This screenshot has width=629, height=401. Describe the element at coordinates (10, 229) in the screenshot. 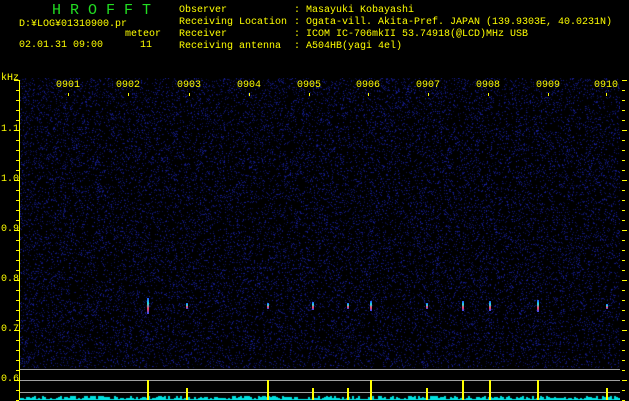

I see `y-tick-label: 0.9` at that location.